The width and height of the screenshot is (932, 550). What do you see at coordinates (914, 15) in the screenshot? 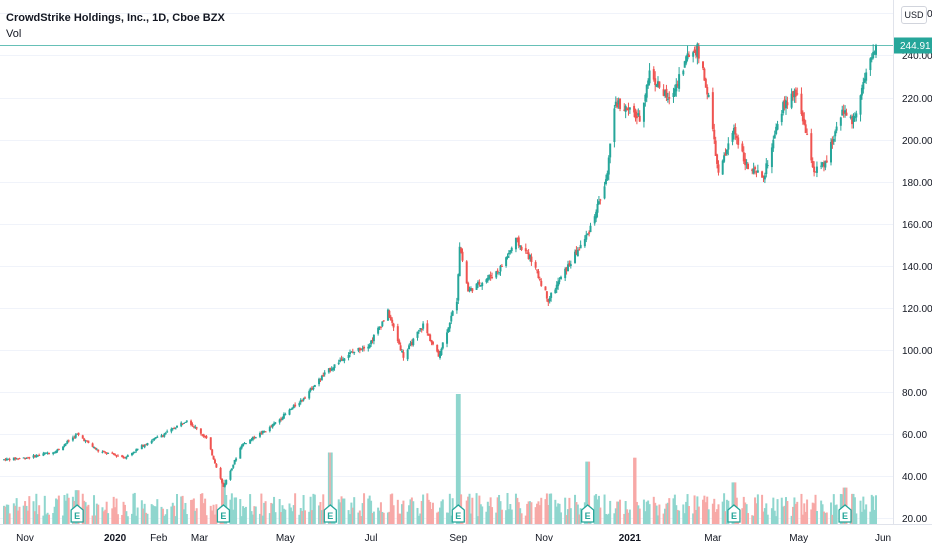
I see `currency-button: USD` at bounding box center [914, 15].